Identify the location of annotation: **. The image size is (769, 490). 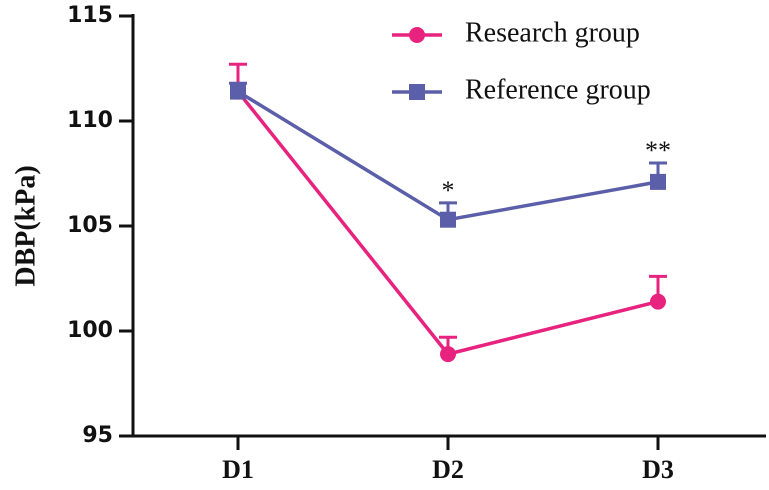
(658, 150).